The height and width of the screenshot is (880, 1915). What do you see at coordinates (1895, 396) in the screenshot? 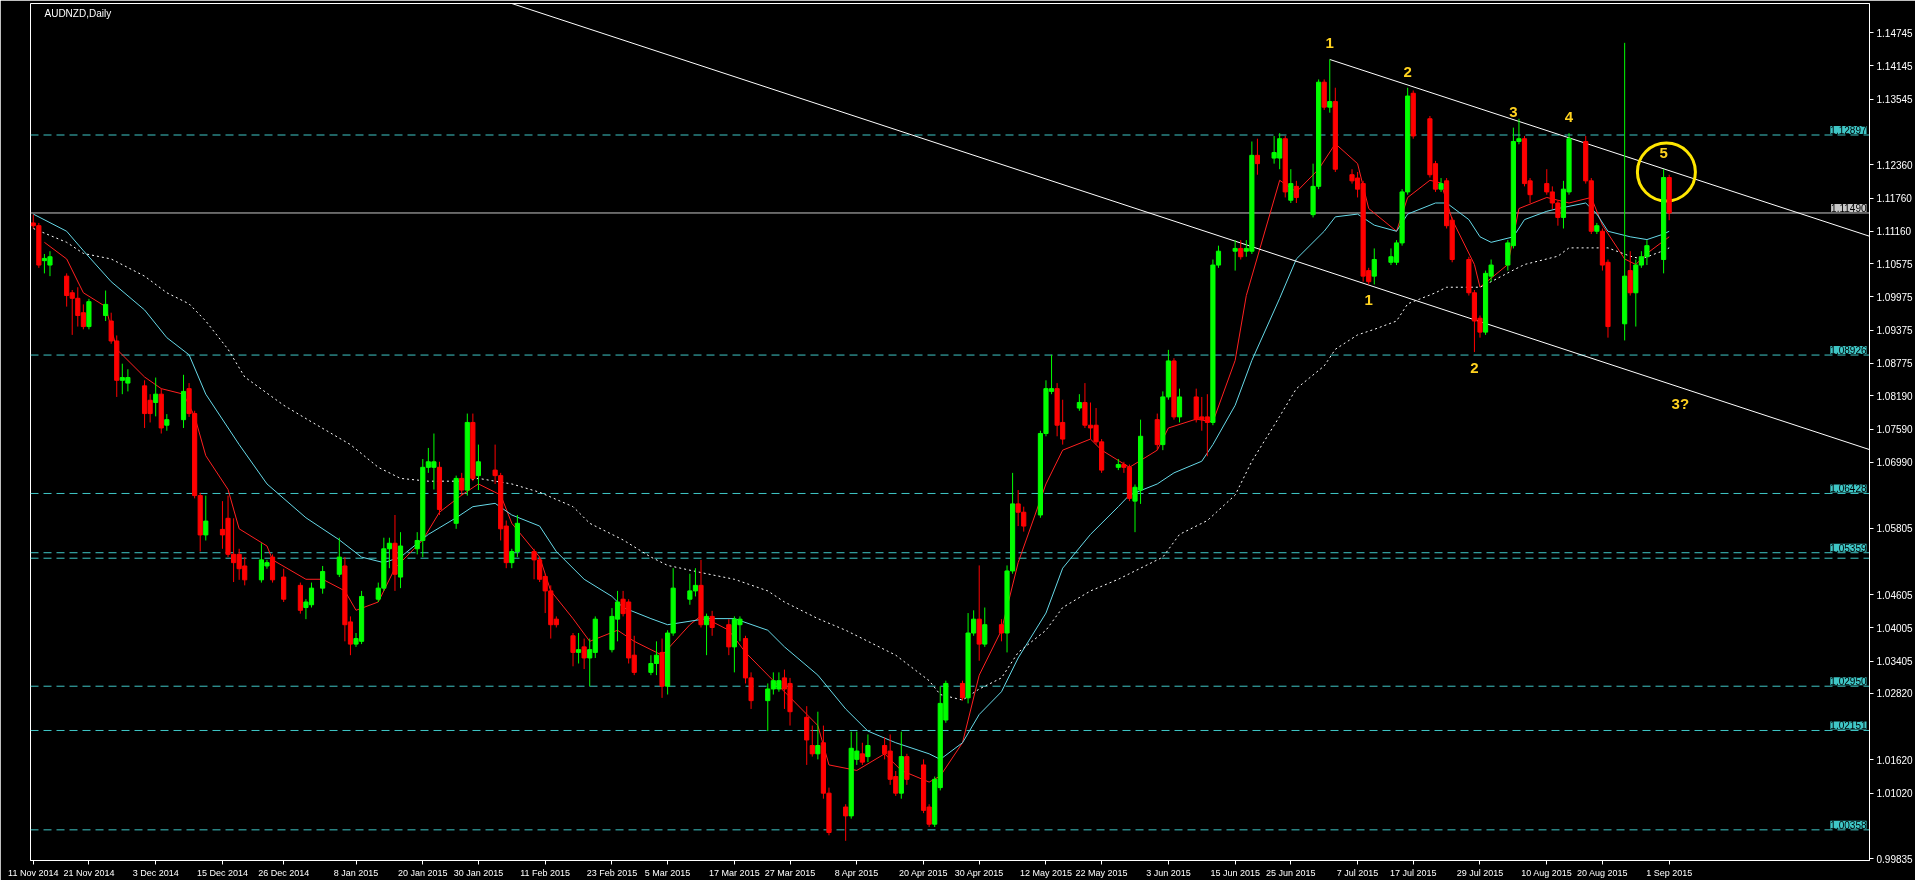
I see `y-tick-label: 1.08190` at bounding box center [1895, 396].